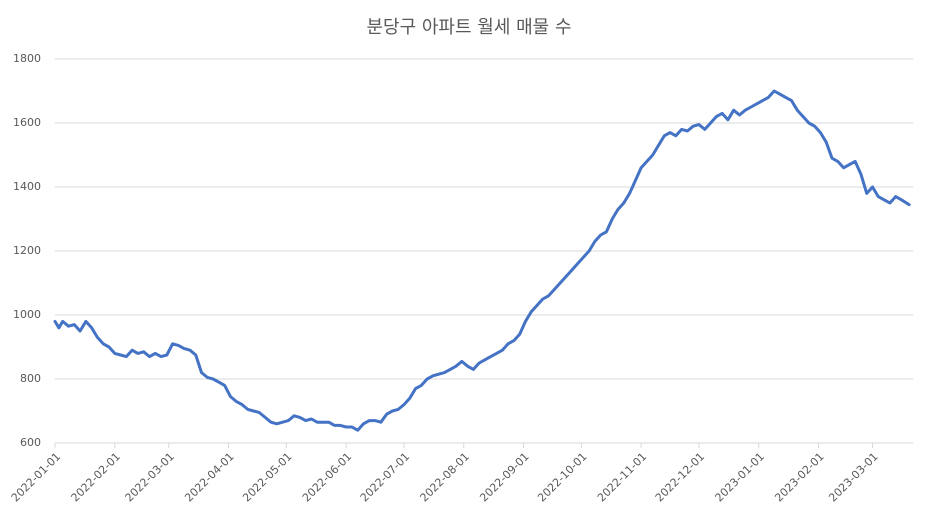  What do you see at coordinates (27, 122) in the screenshot?
I see `y-tick-label: 1600` at bounding box center [27, 122].